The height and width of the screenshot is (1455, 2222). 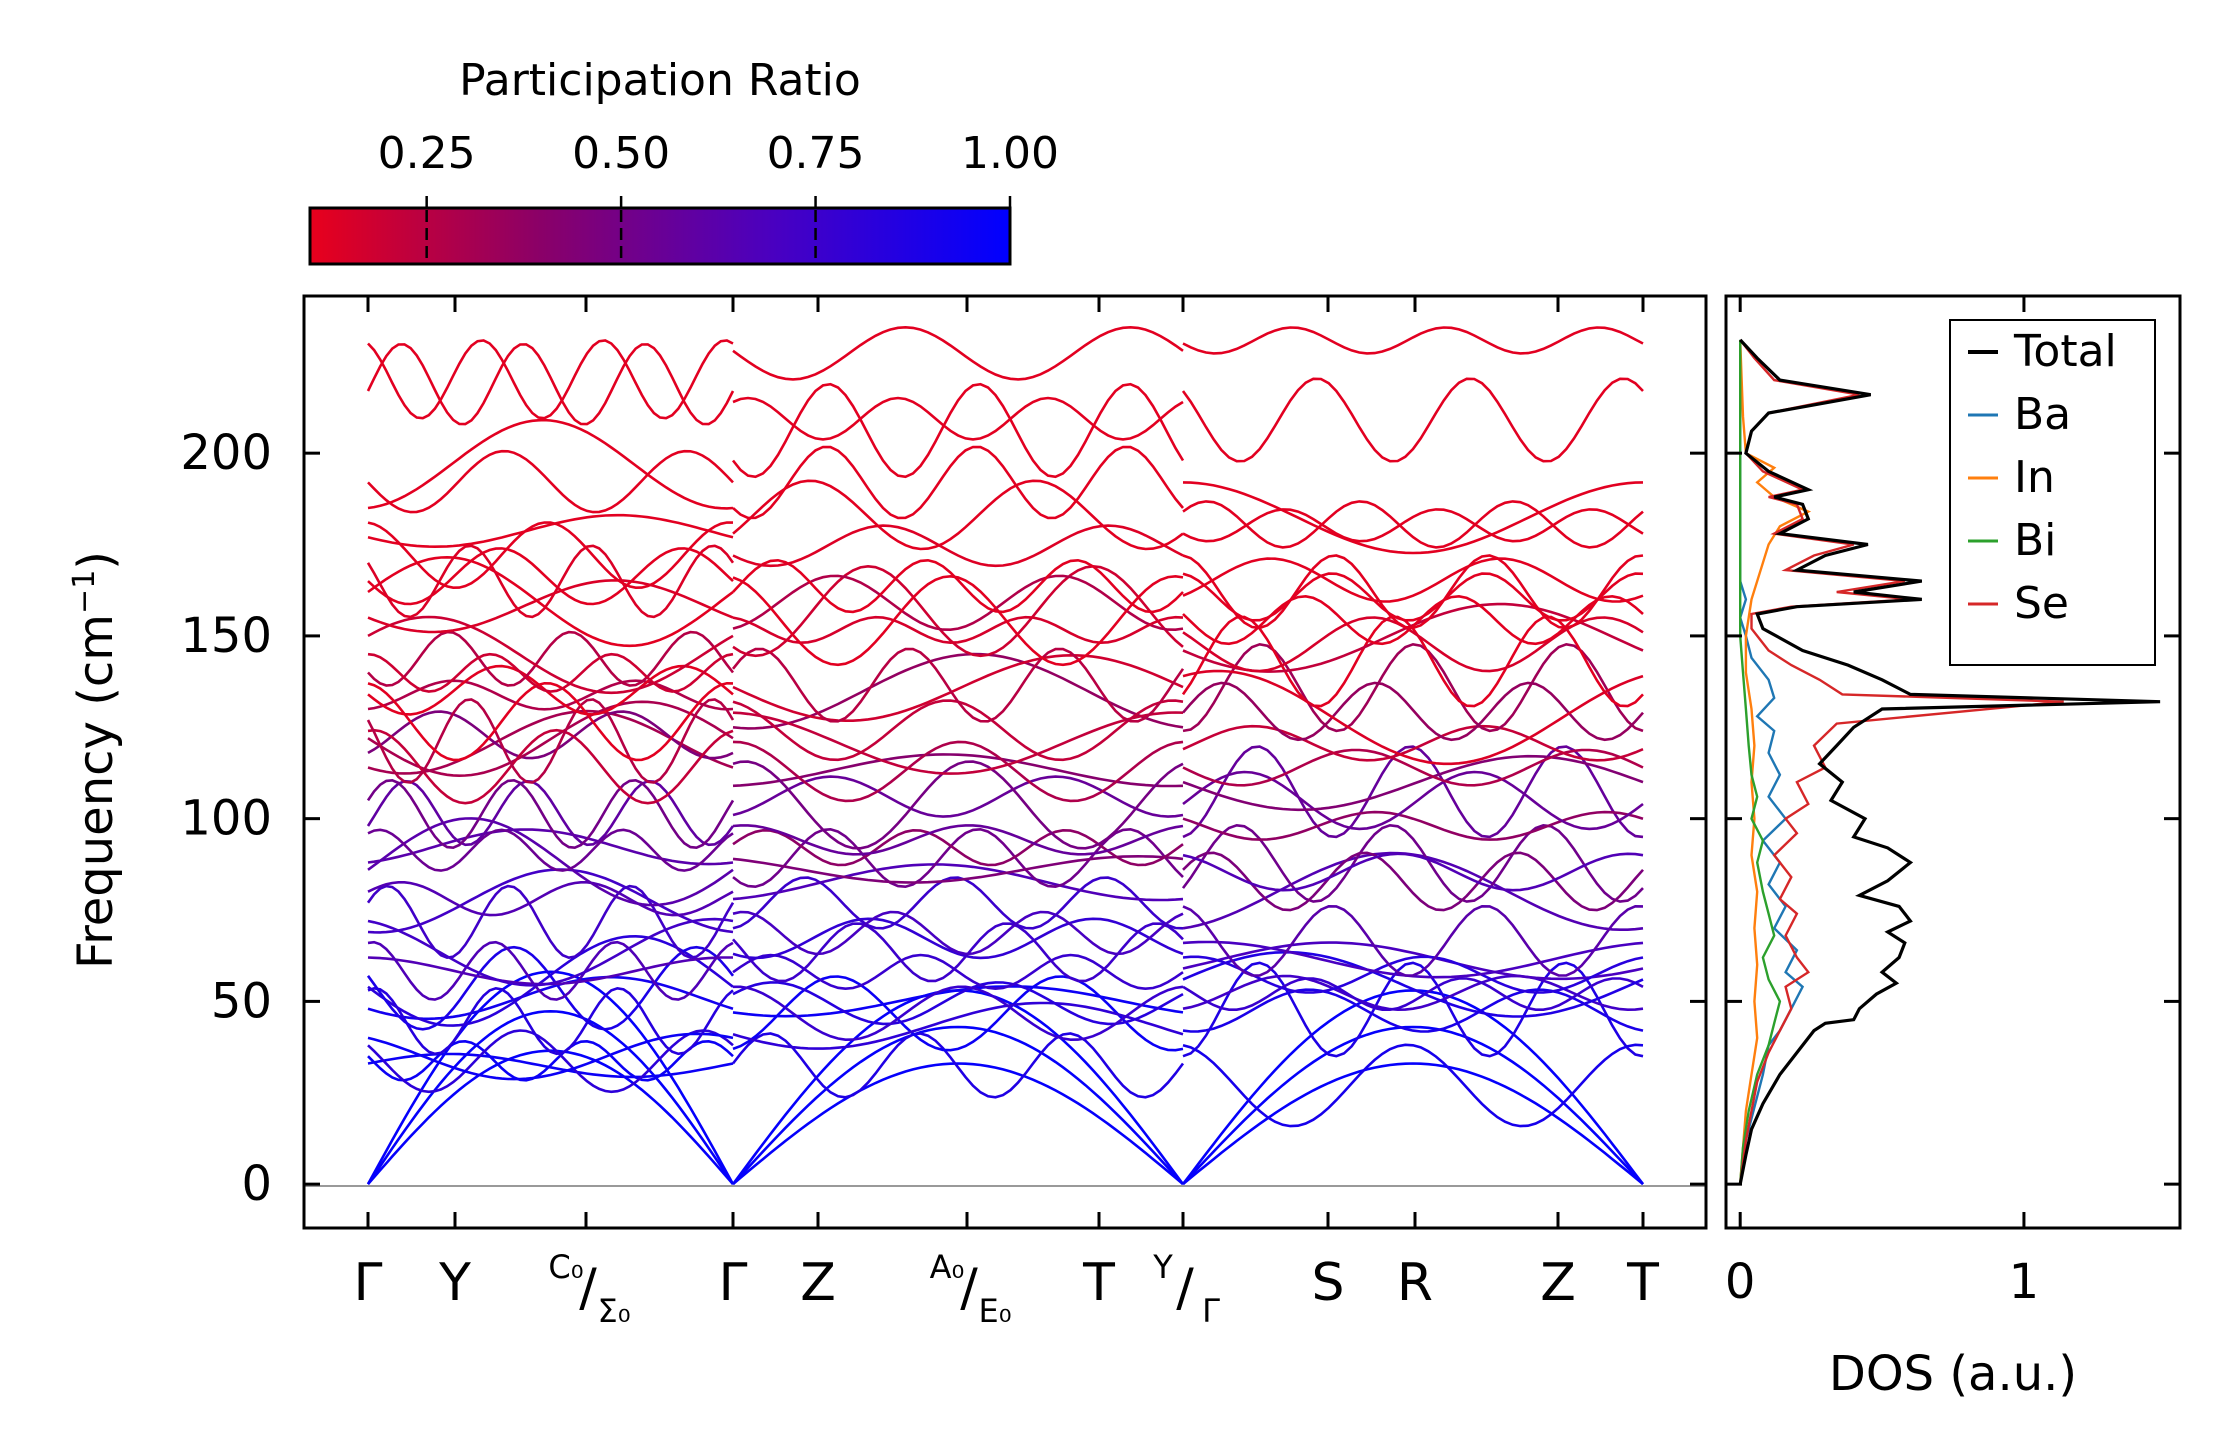 What do you see at coordinates (1642, 1283) in the screenshot?
I see `high-symmetry-label: T` at bounding box center [1642, 1283].